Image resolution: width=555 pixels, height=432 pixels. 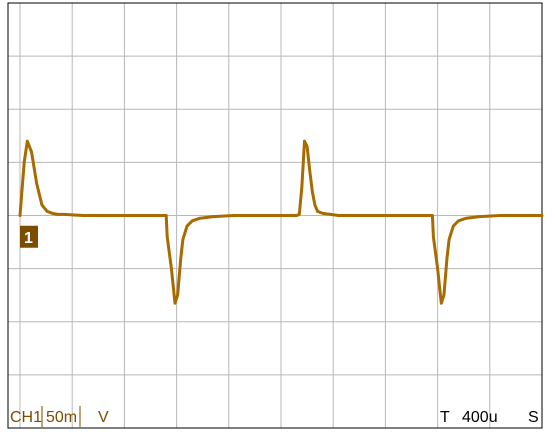 I want to click on ch1-marker-box, so click(x=29, y=236).